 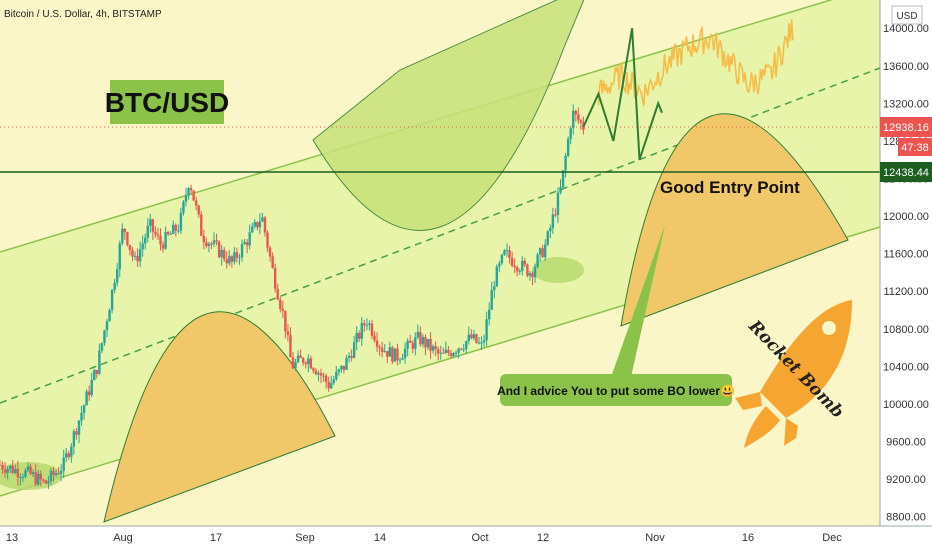 What do you see at coordinates (216, 538) in the screenshot?
I see `x-tick-label: 17` at bounding box center [216, 538].